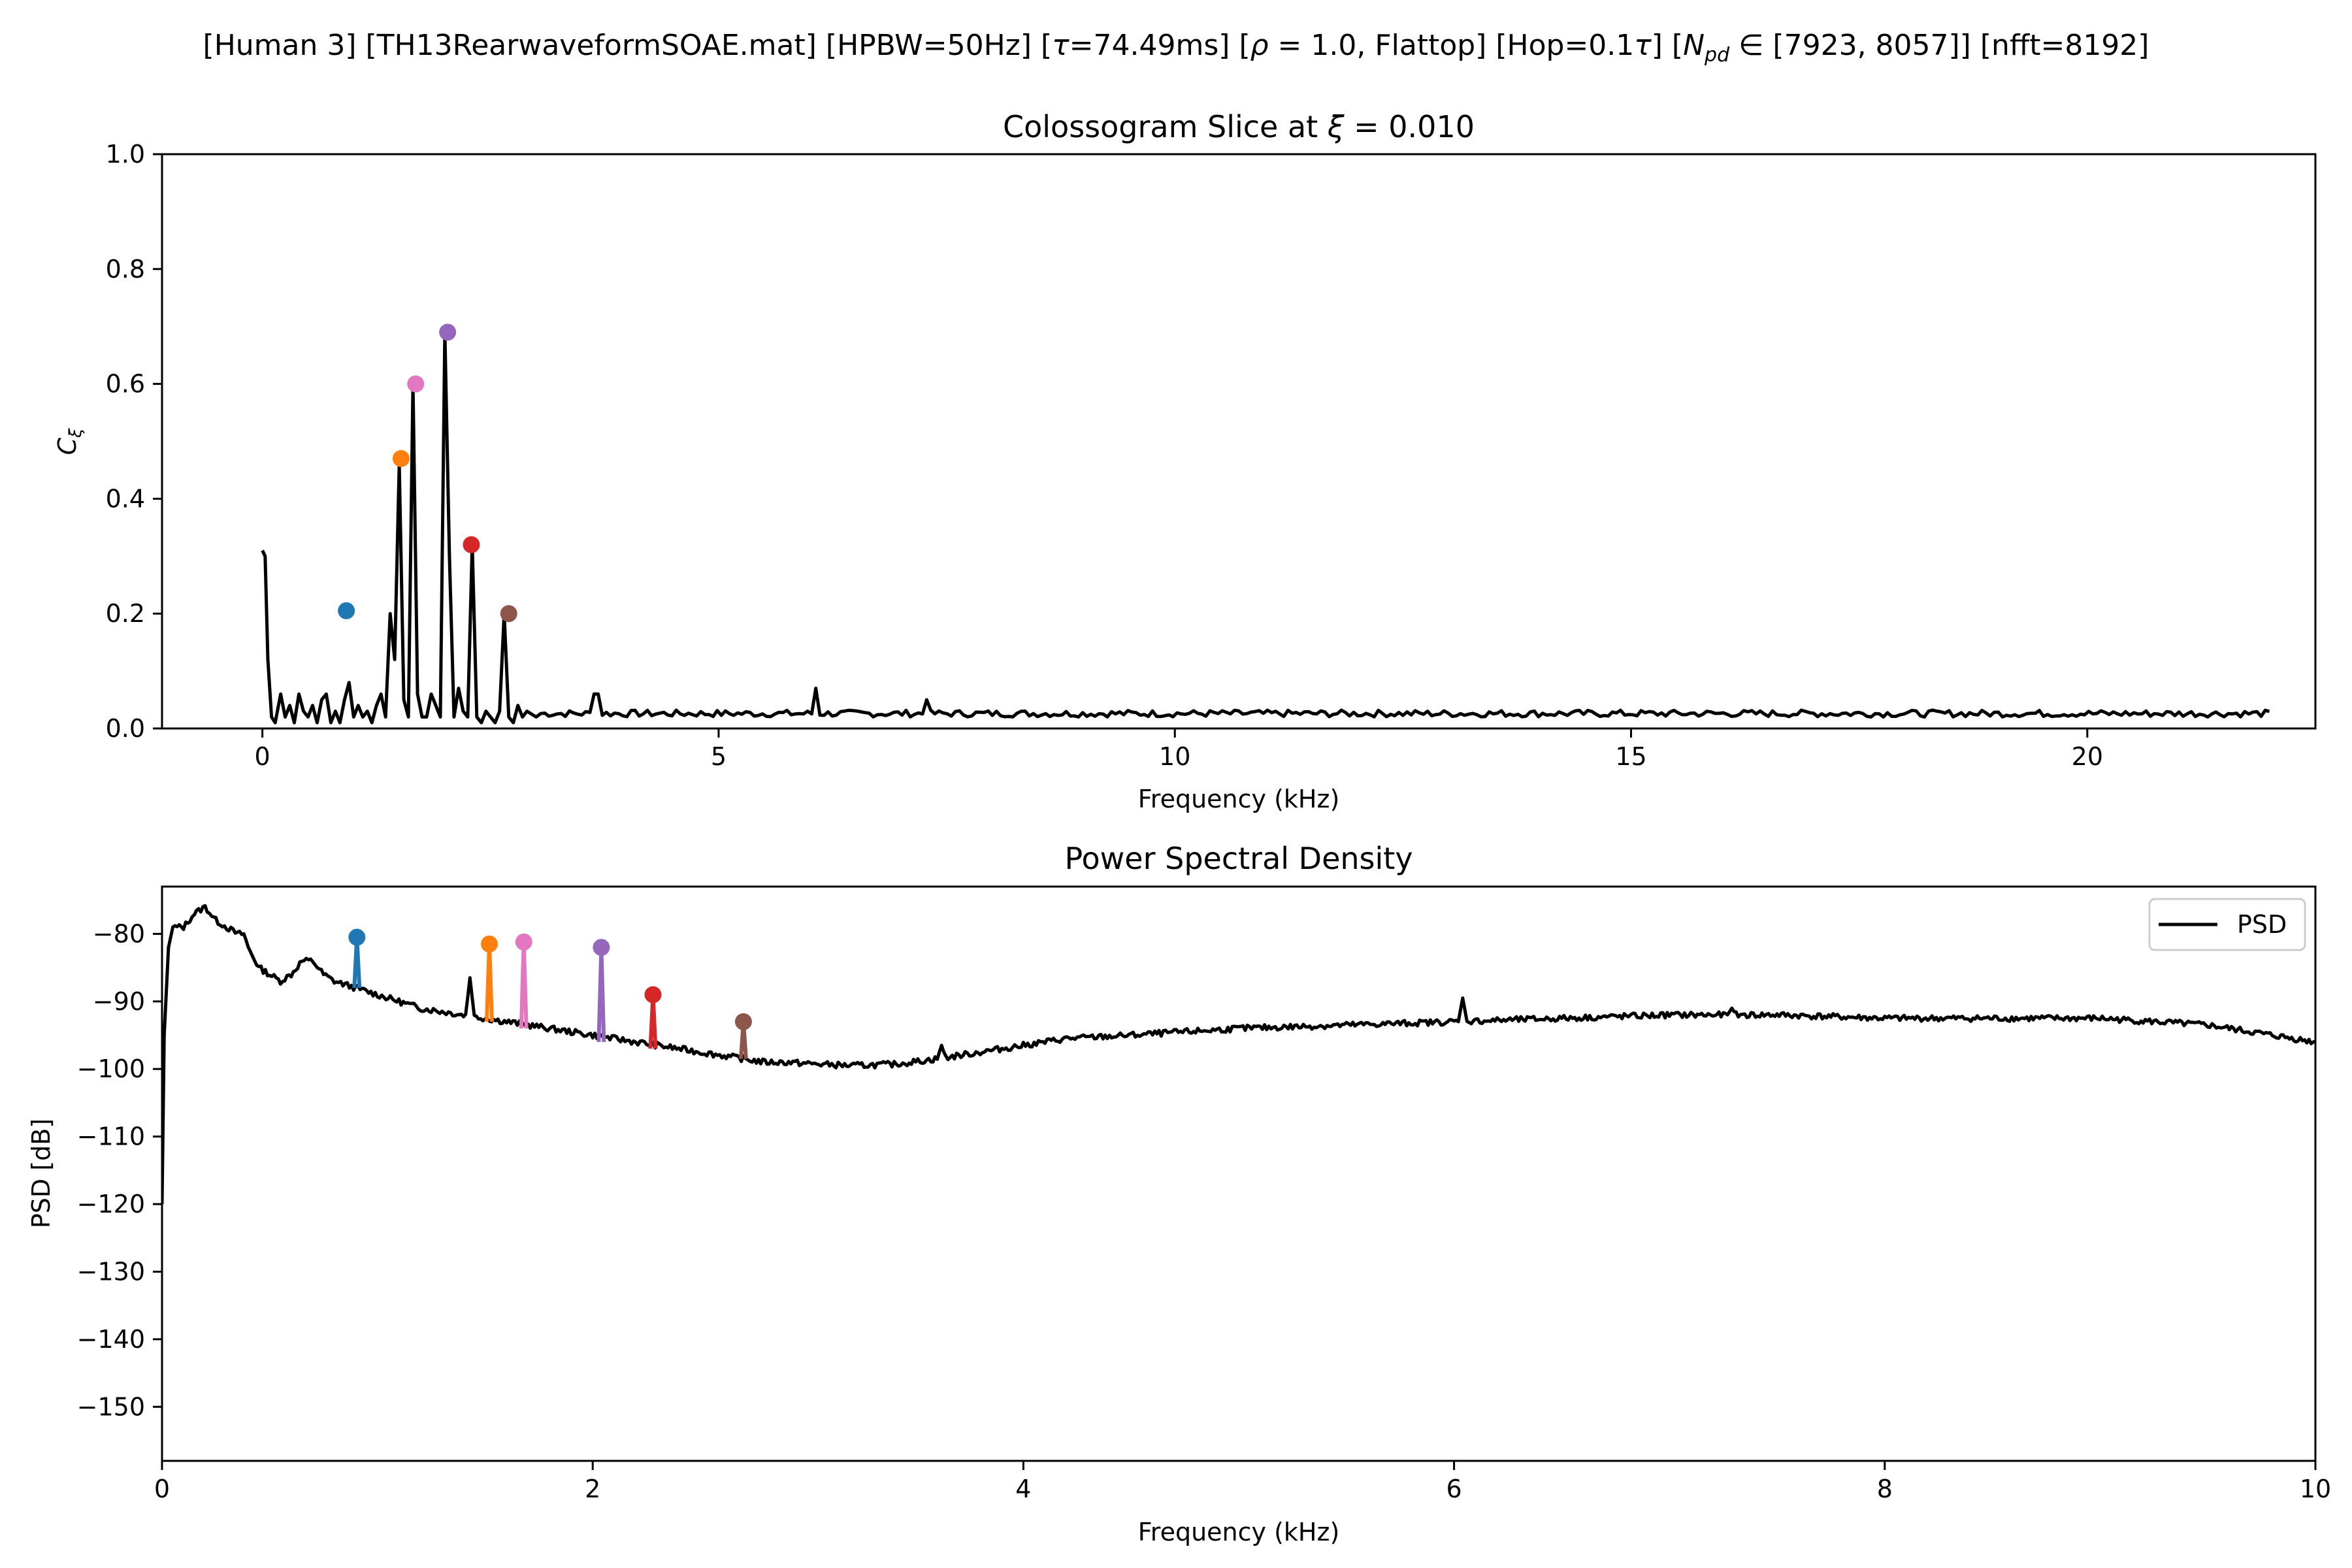  What do you see at coordinates (111, 1136) in the screenshot?
I see `psd-y-tick-label: −110` at bounding box center [111, 1136].